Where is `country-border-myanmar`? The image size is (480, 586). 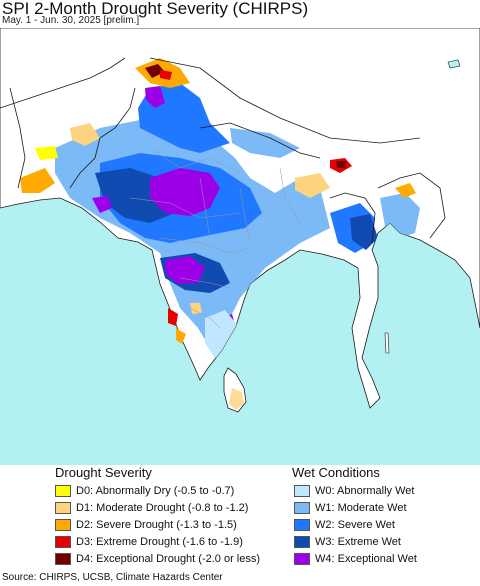
country-border-myanmar is located at coordinates (411, 205).